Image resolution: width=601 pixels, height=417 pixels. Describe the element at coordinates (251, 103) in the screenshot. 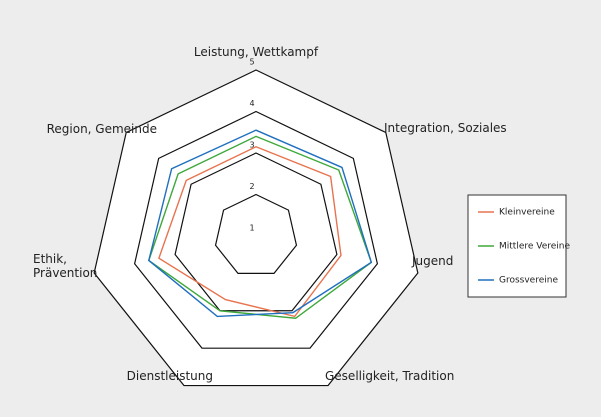

I see `y-tick-label: 4` at that location.